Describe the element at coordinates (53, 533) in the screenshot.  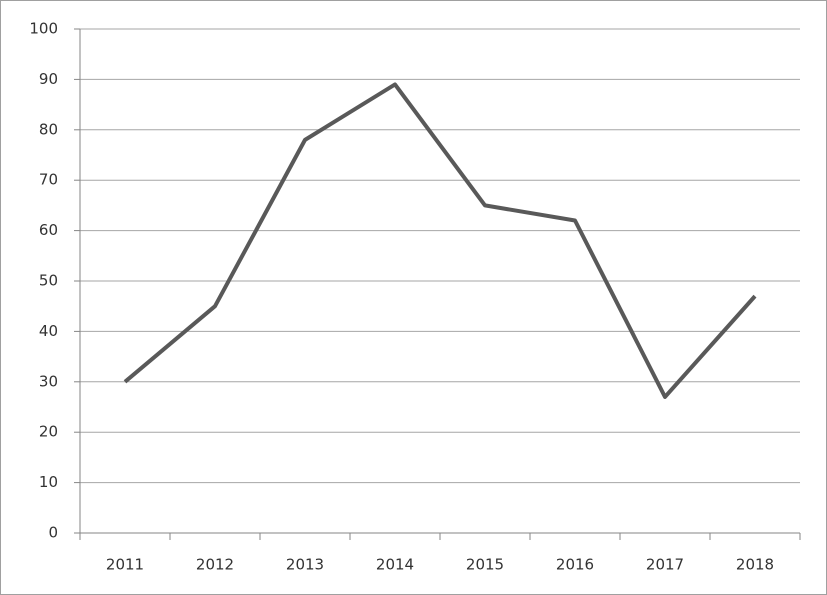
I see `y-tick-label: 0` at that location.